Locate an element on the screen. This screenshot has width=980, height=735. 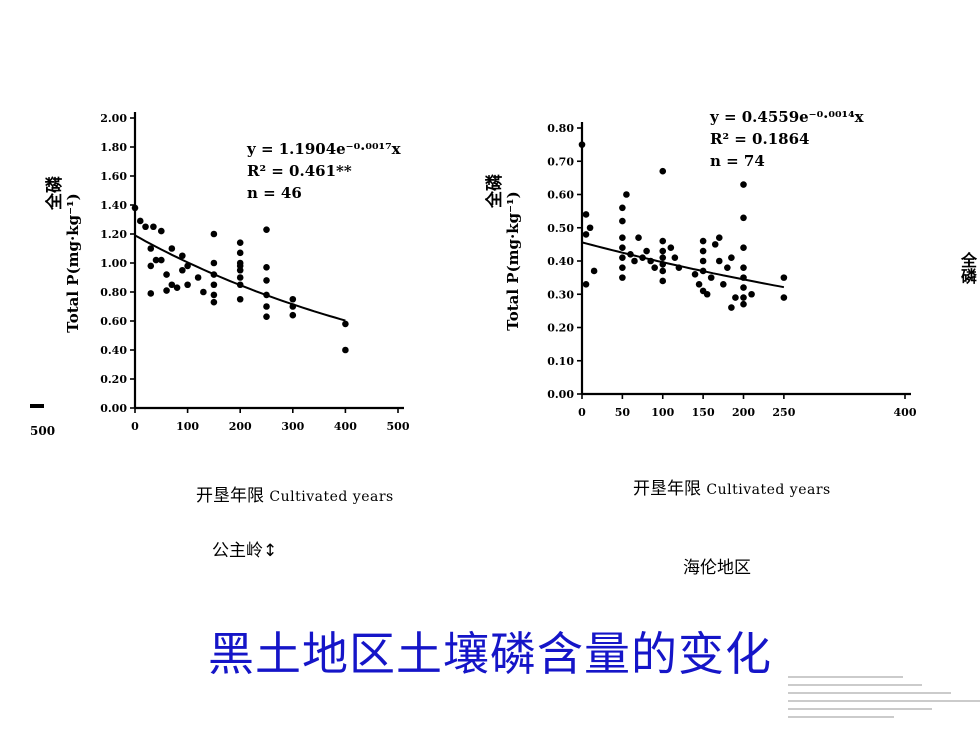
right-x-tick-label: 50 is located at coordinates (623, 412).